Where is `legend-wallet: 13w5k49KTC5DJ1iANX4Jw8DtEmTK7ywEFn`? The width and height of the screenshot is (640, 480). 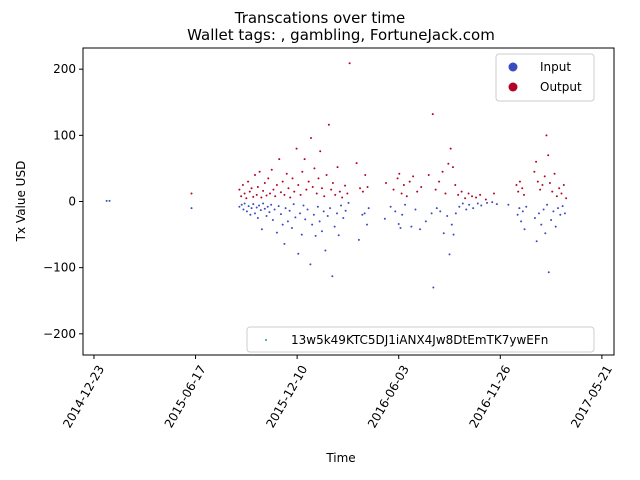 legend-wallet: 13w5k49KTC5DJ1iANX4Jw8DtEmTK7ywEFn is located at coordinates (420, 339).